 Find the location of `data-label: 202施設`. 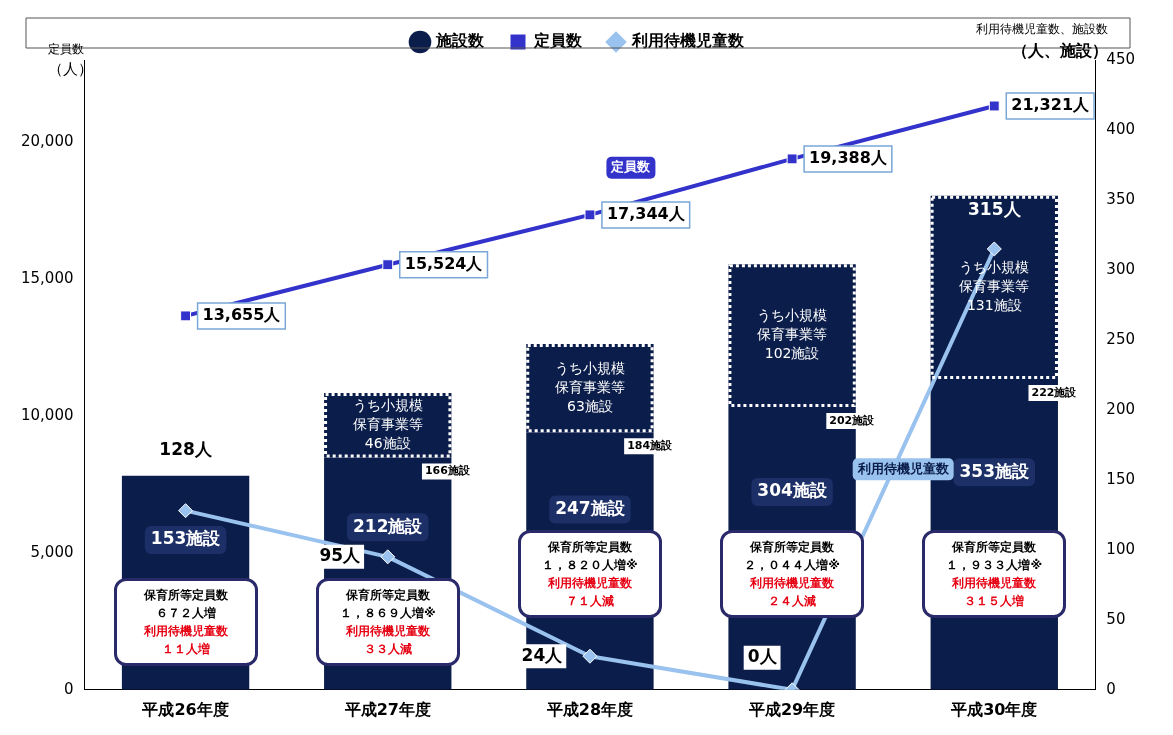

data-label: 202施設 is located at coordinates (852, 420).